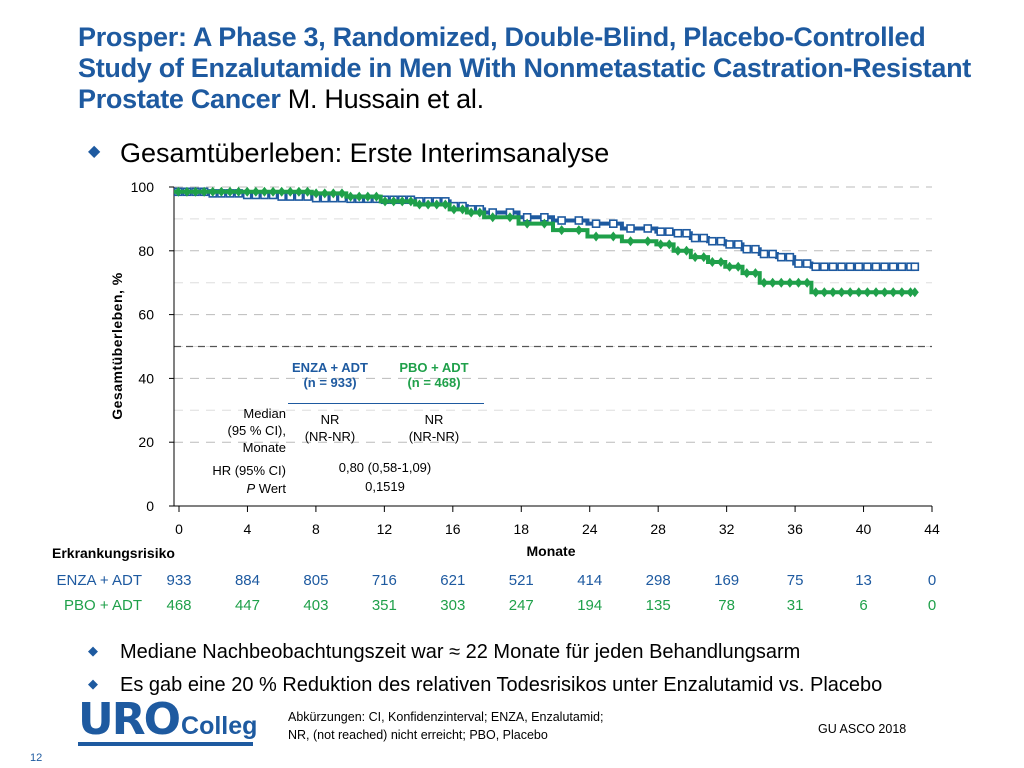 Image resolution: width=1024 pixels, height=768 pixels. I want to click on inset-row3-label: P Wert, so click(233, 488).